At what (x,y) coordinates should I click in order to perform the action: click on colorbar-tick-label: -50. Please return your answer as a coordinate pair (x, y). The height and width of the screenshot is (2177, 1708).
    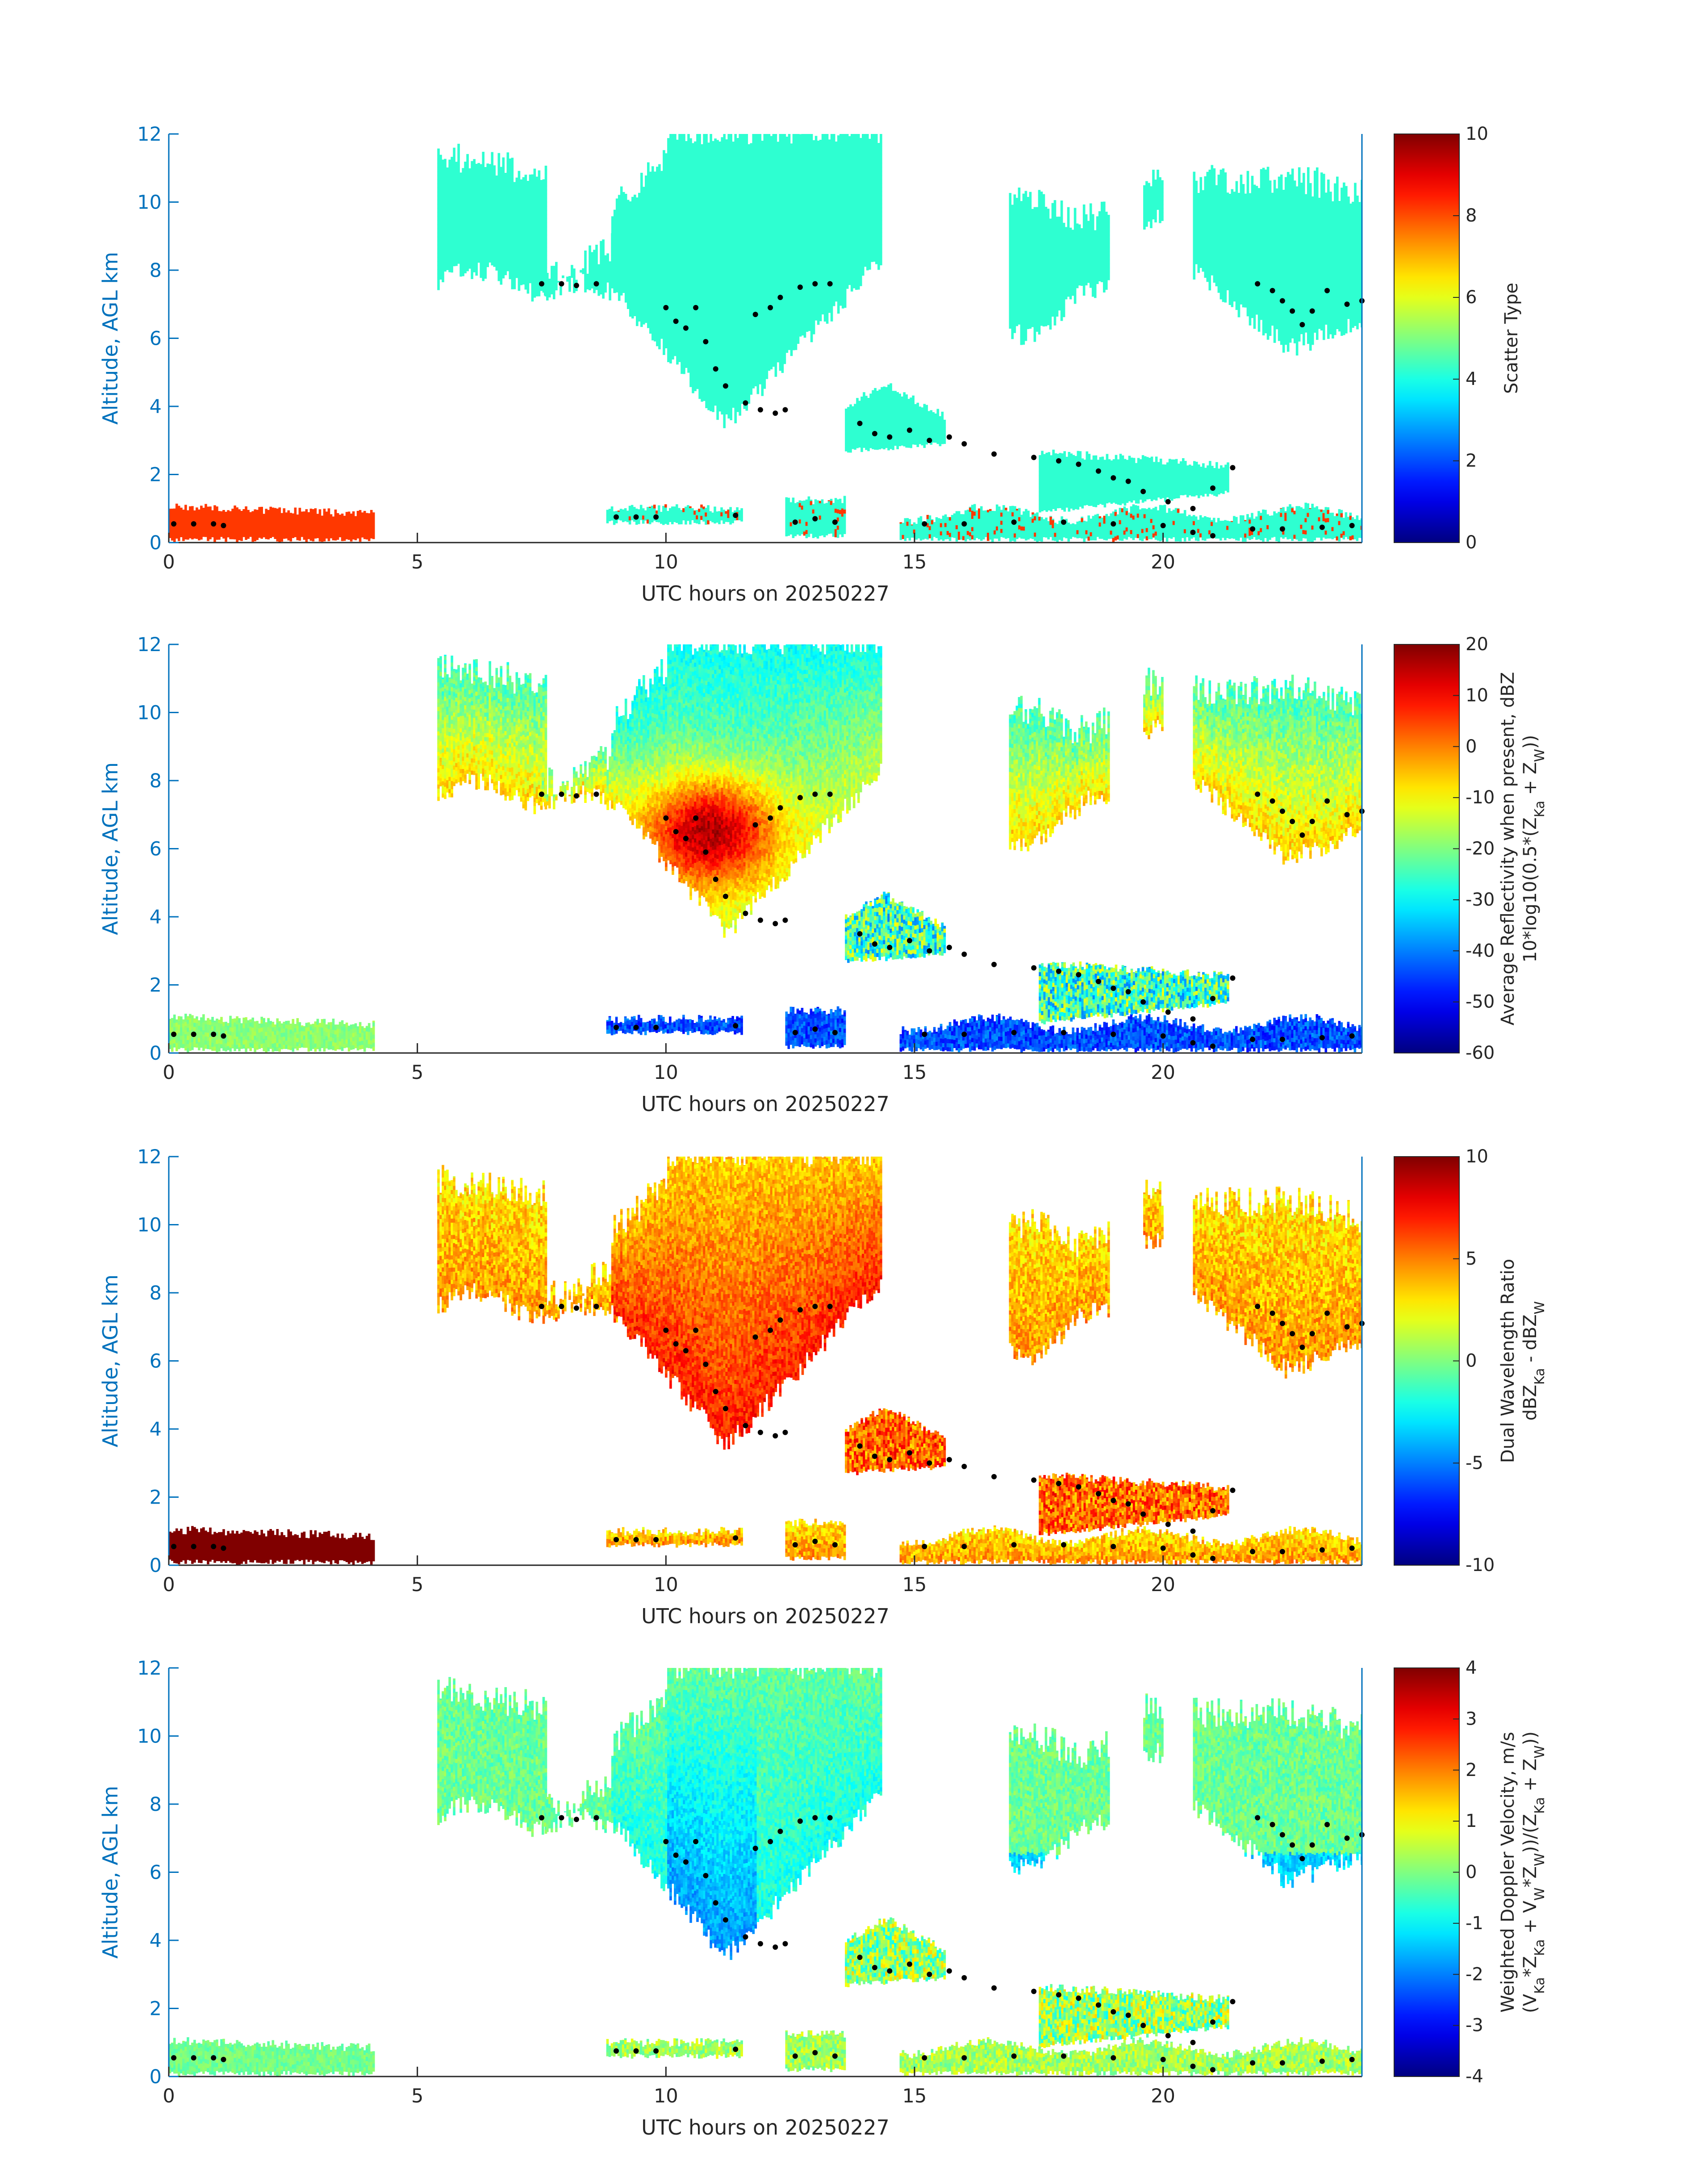
    Looking at the image, I should click on (1480, 1002).